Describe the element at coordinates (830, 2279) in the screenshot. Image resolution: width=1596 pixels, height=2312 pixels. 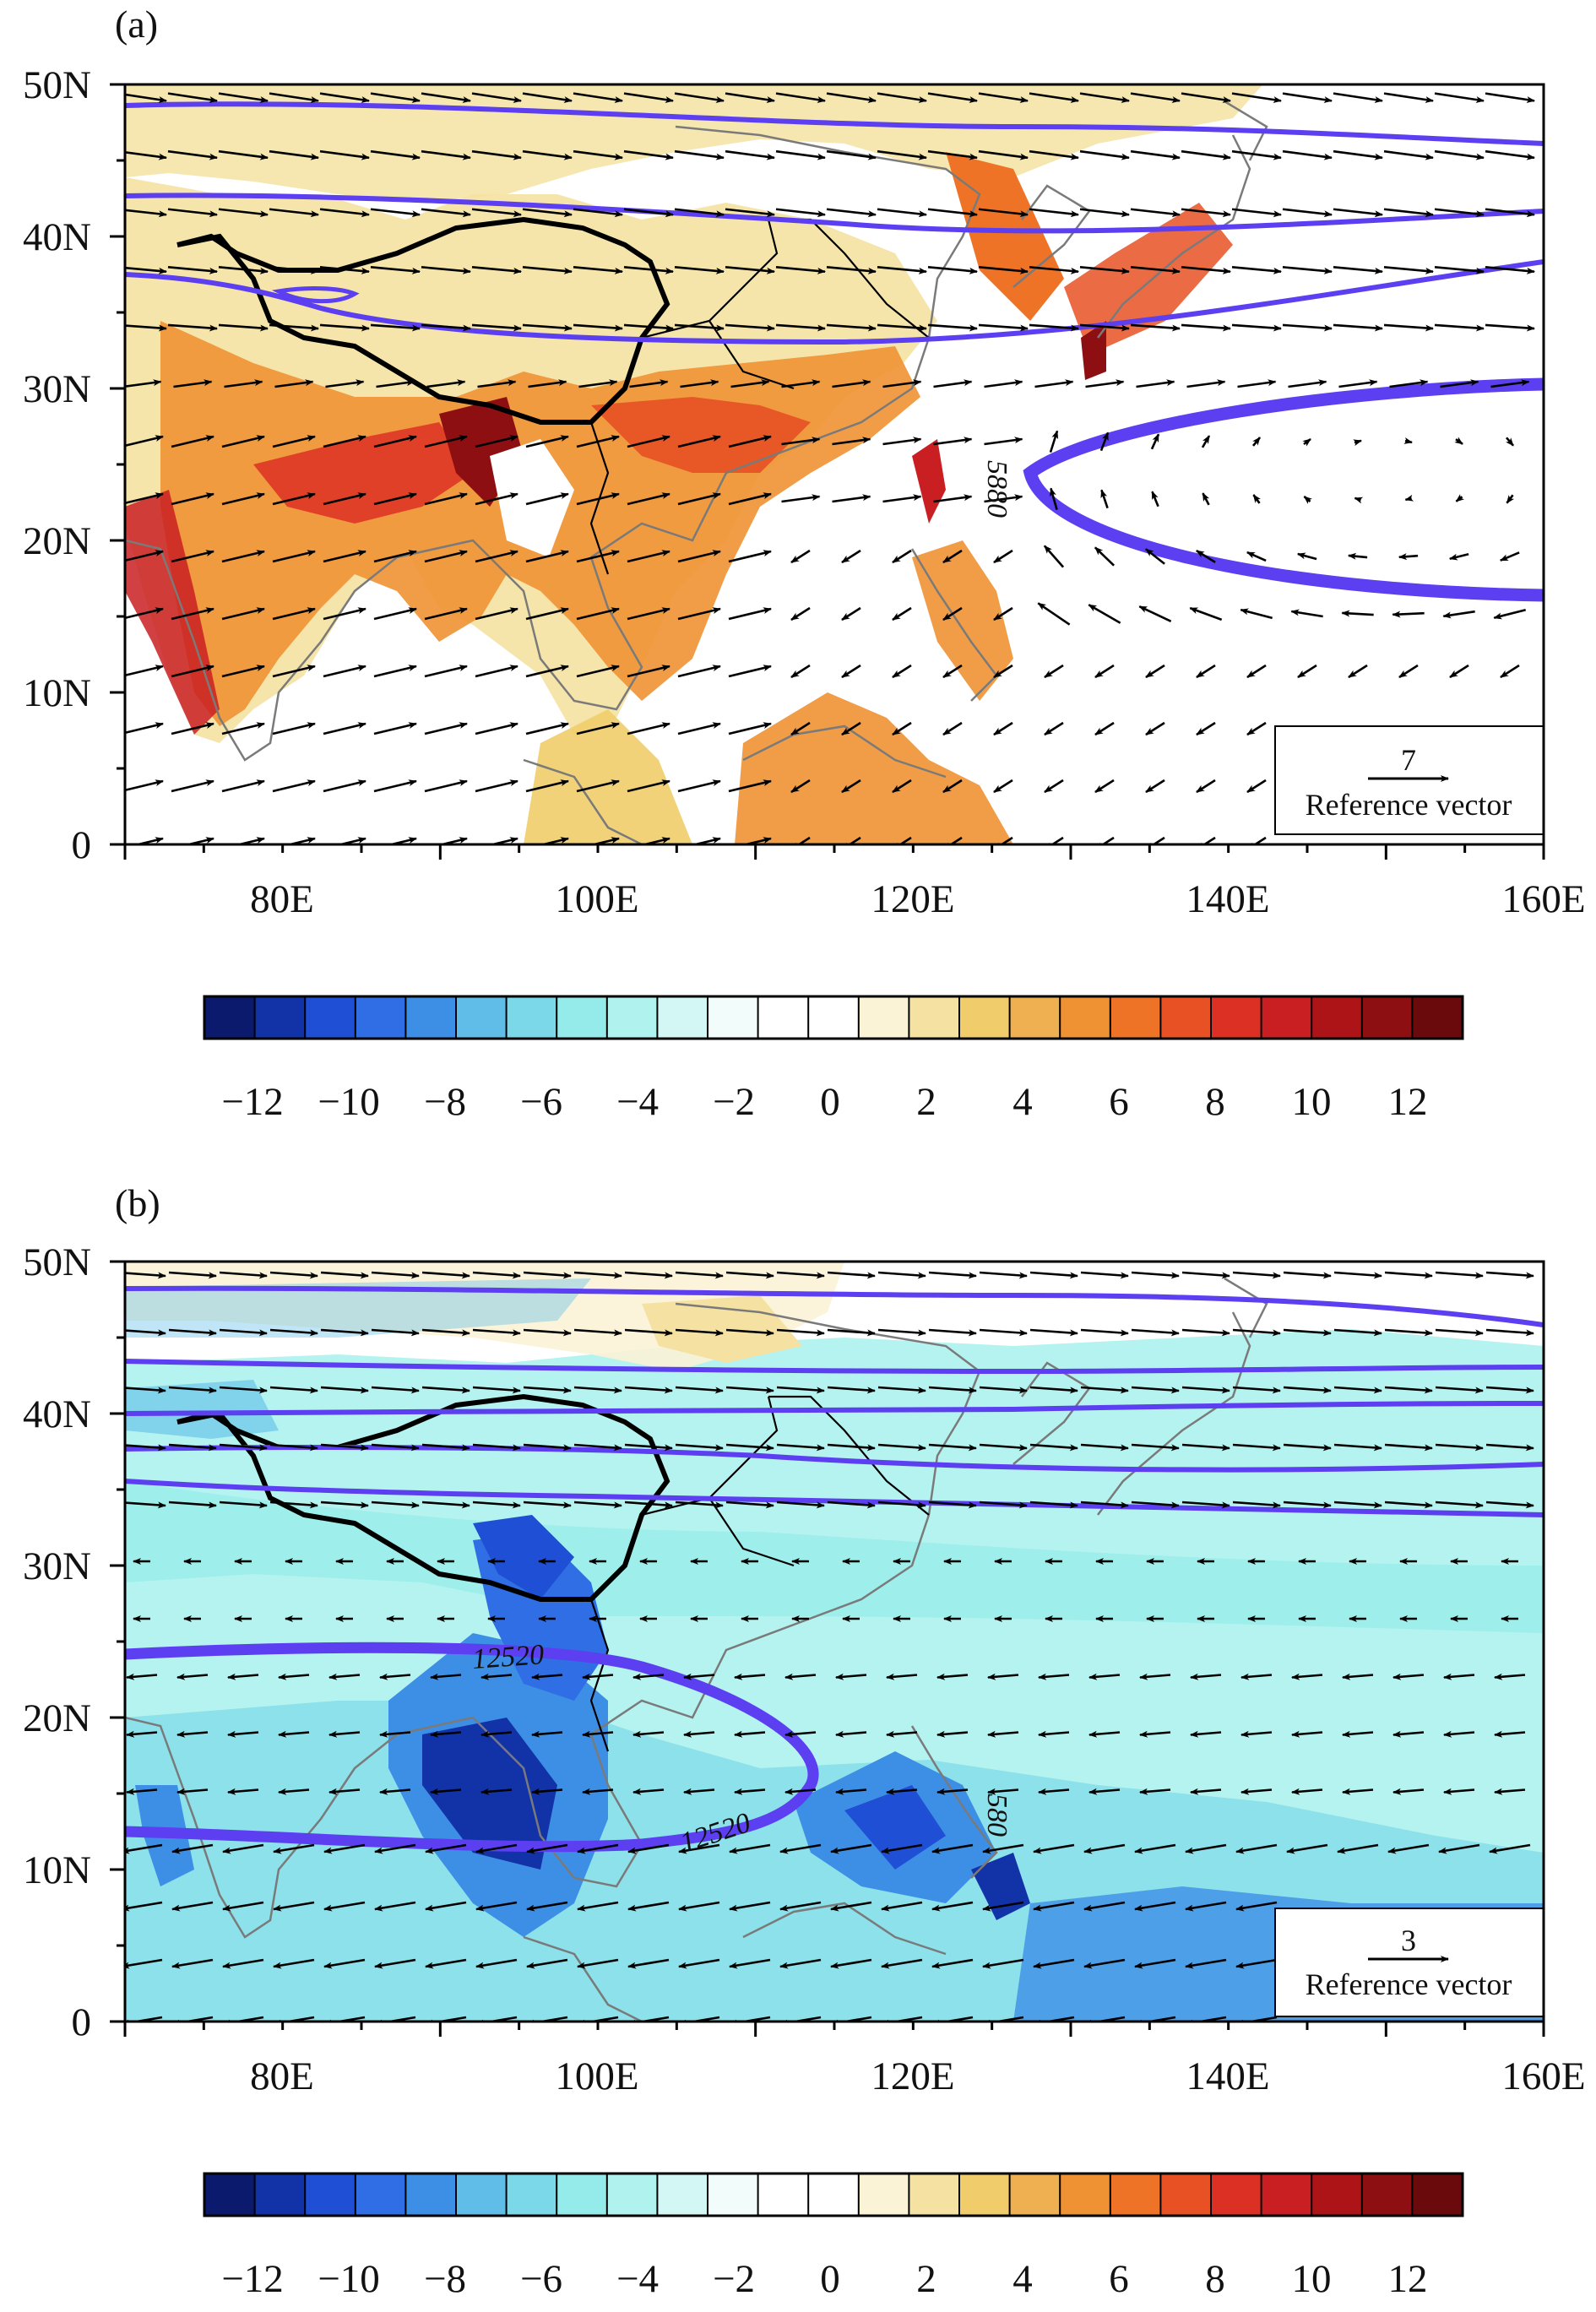
I see `colorbar-tick-label: 0` at that location.